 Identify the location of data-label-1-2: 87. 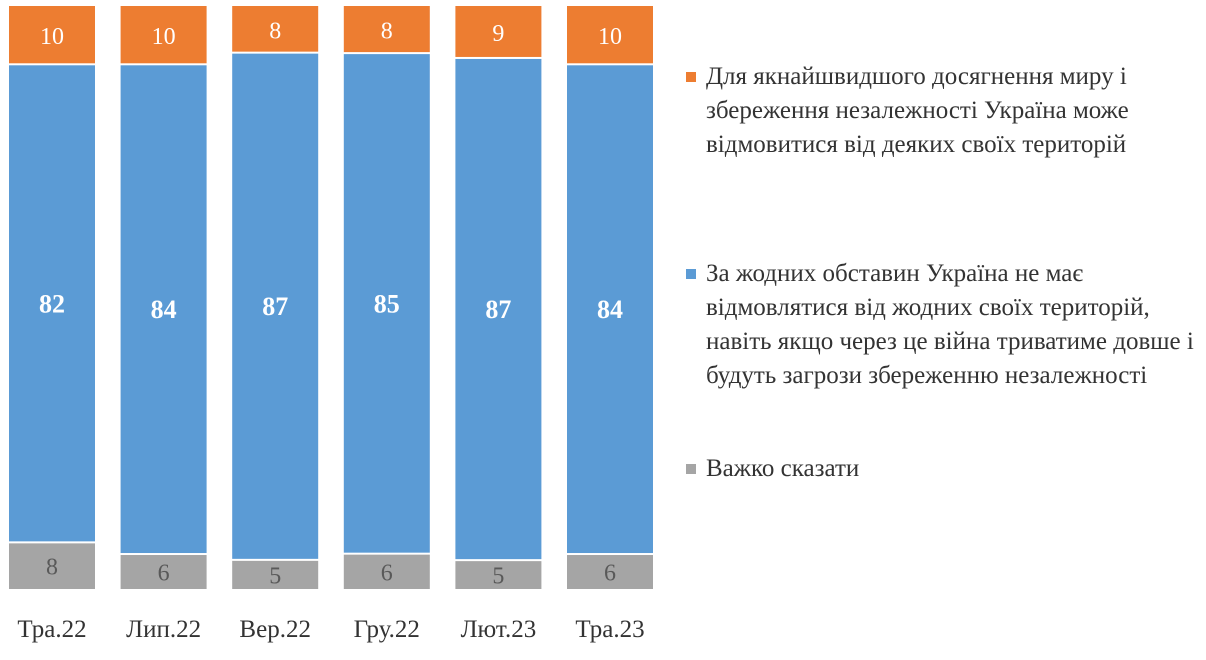
(275, 306).